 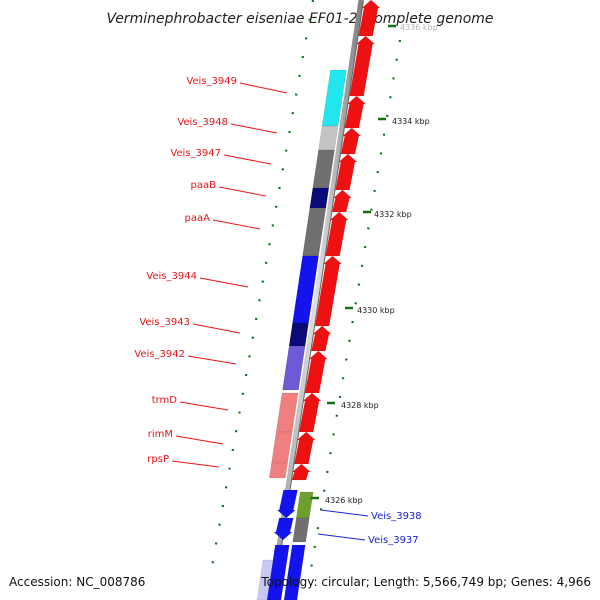 What do you see at coordinates (159, 354) in the screenshot?
I see `gene-label-veis-3942: Veis_3942` at bounding box center [159, 354].